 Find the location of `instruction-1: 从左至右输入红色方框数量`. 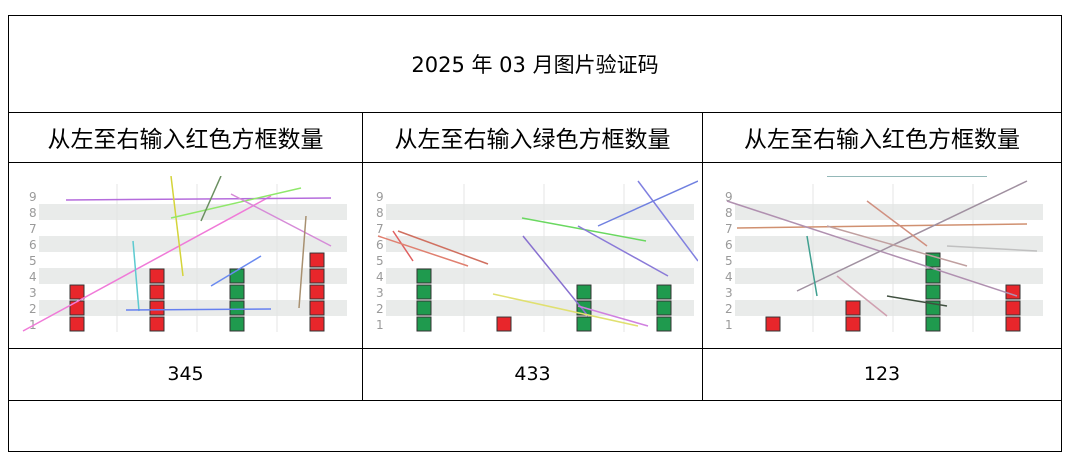

instruction-1: 从左至右输入红色方框数量 is located at coordinates (185, 137).